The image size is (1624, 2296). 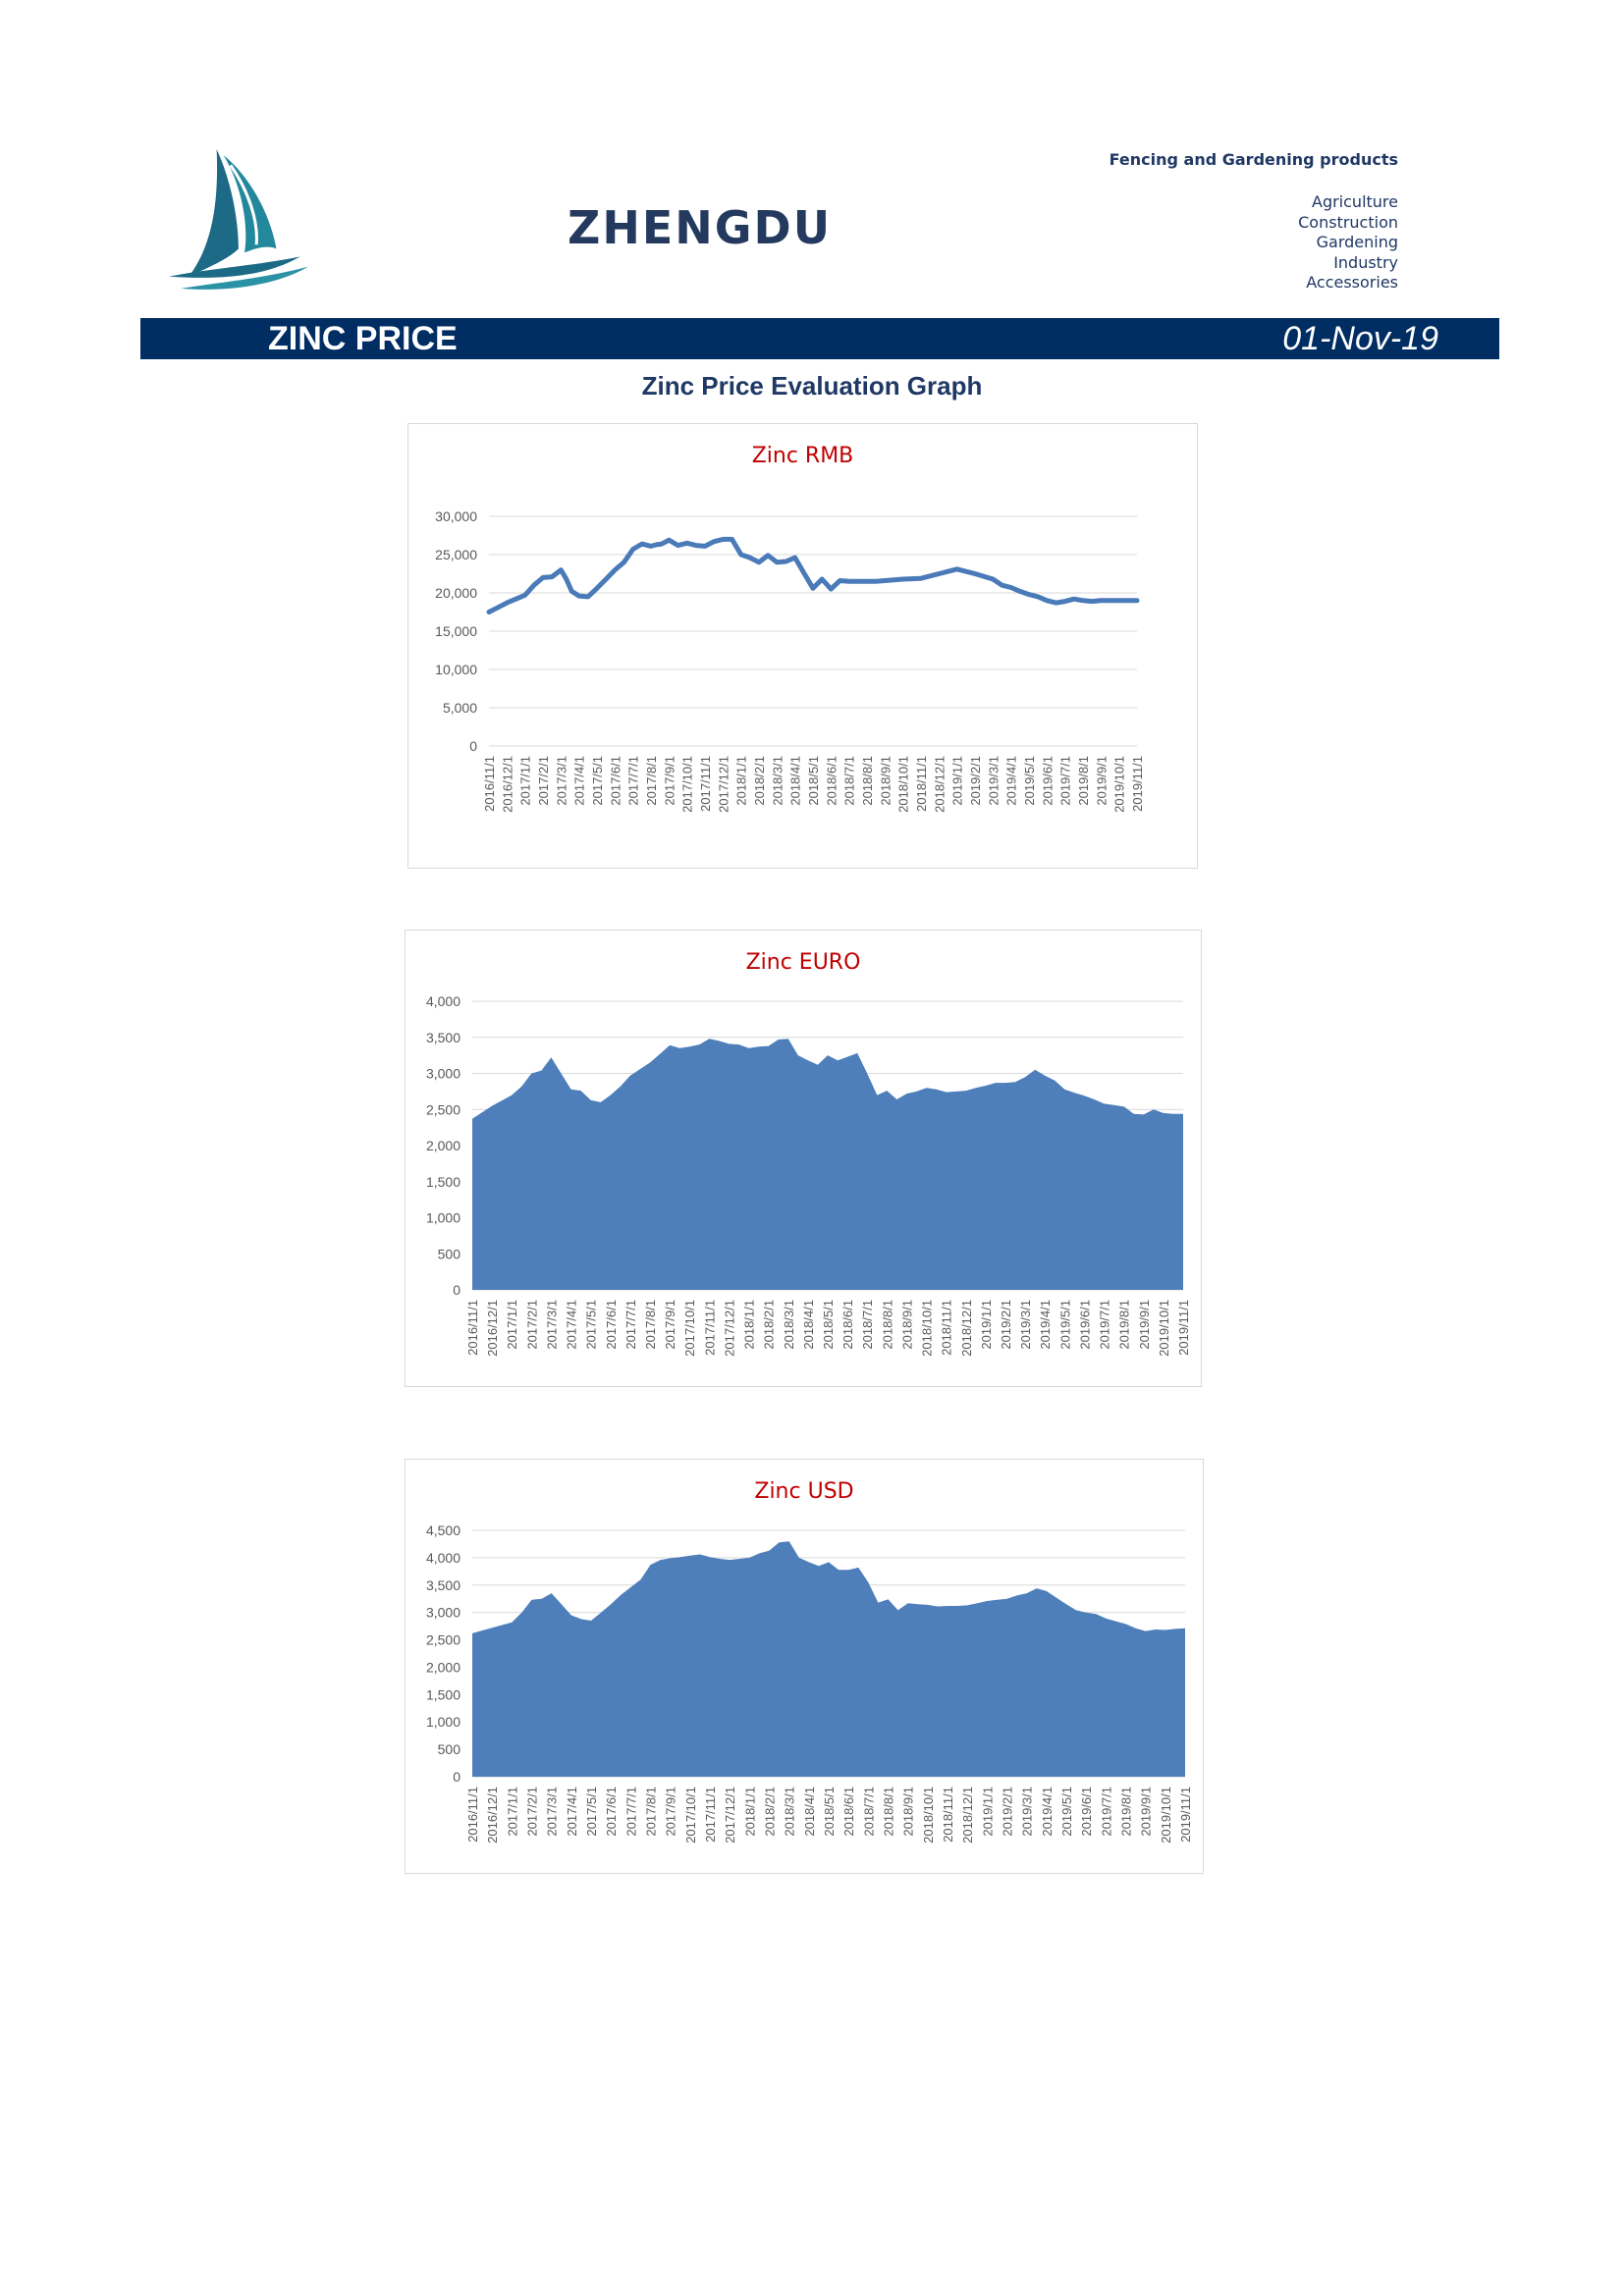 I want to click on x-tick-label: 2019/8/1, so click(x=1083, y=781).